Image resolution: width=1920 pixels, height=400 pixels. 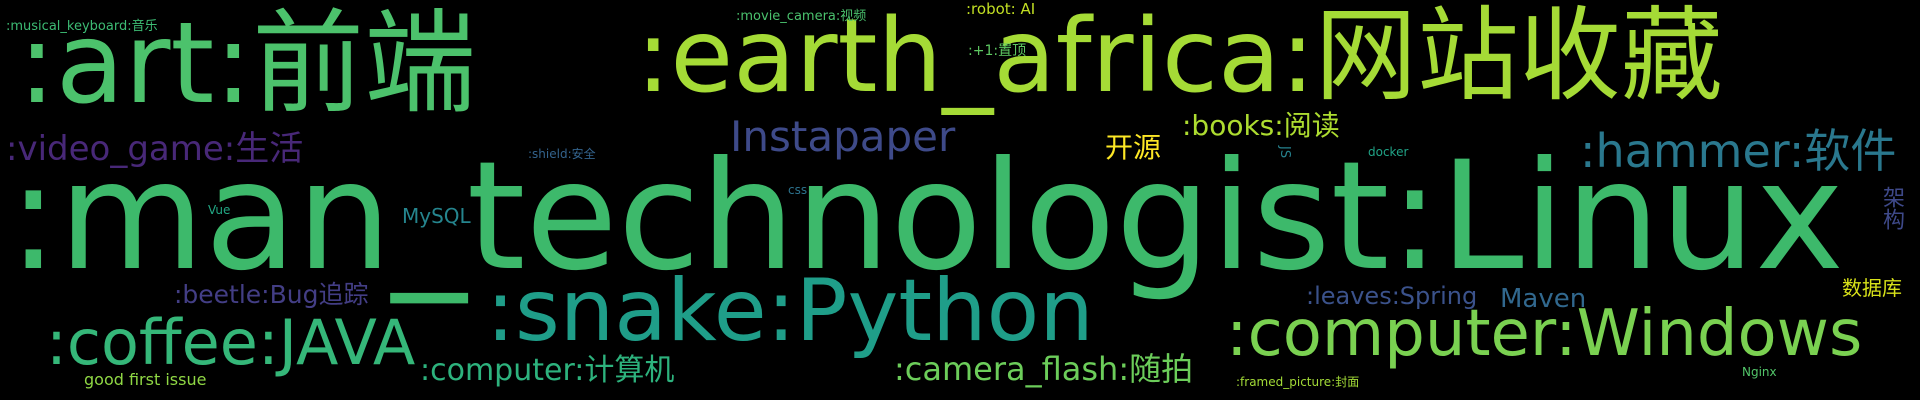 What do you see at coordinates (1392, 296) in the screenshot?
I see `tag-leaves-spring: :leaves:Spring` at bounding box center [1392, 296].